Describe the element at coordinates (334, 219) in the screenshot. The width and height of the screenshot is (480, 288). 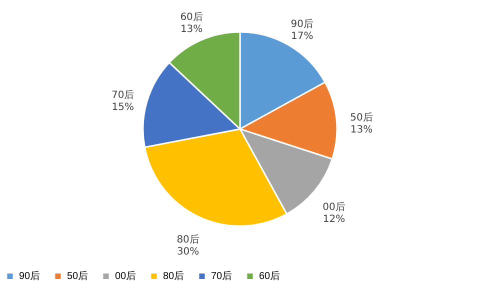
I see `data-label: 12%` at that location.